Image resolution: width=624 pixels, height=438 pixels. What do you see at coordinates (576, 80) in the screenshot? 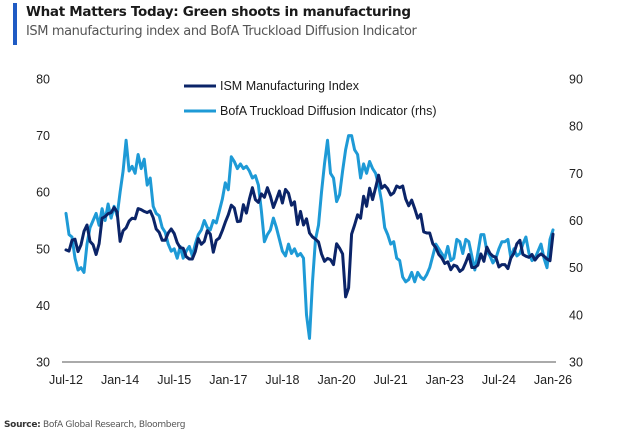
I see `y-right-tick-label: 90` at bounding box center [576, 80].